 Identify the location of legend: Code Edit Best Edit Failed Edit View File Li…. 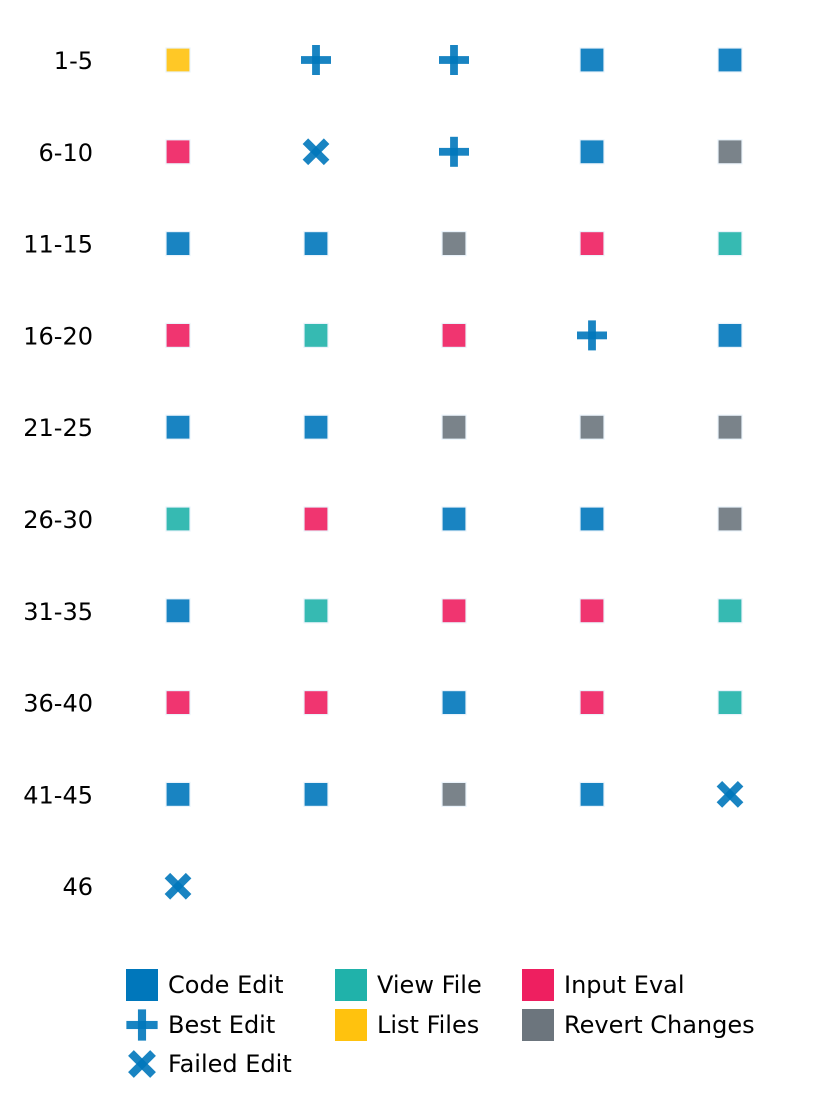
(466, 1028).